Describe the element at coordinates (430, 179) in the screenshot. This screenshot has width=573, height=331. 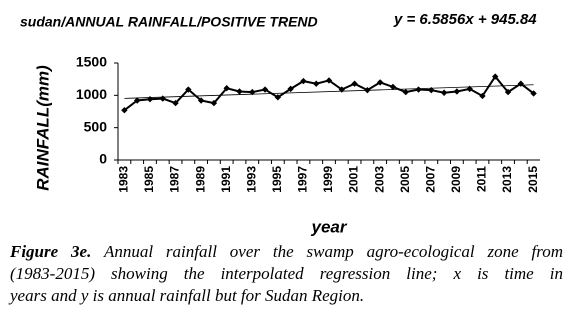
I see `x-tick-label: 2007` at that location.